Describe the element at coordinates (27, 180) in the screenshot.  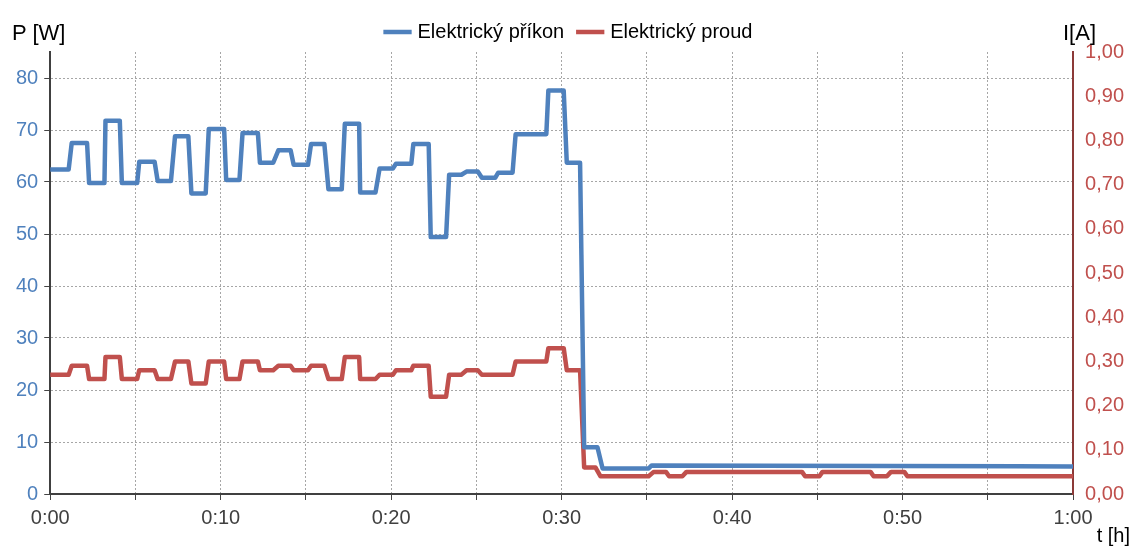
I see `y-tick-label: 60` at that location.